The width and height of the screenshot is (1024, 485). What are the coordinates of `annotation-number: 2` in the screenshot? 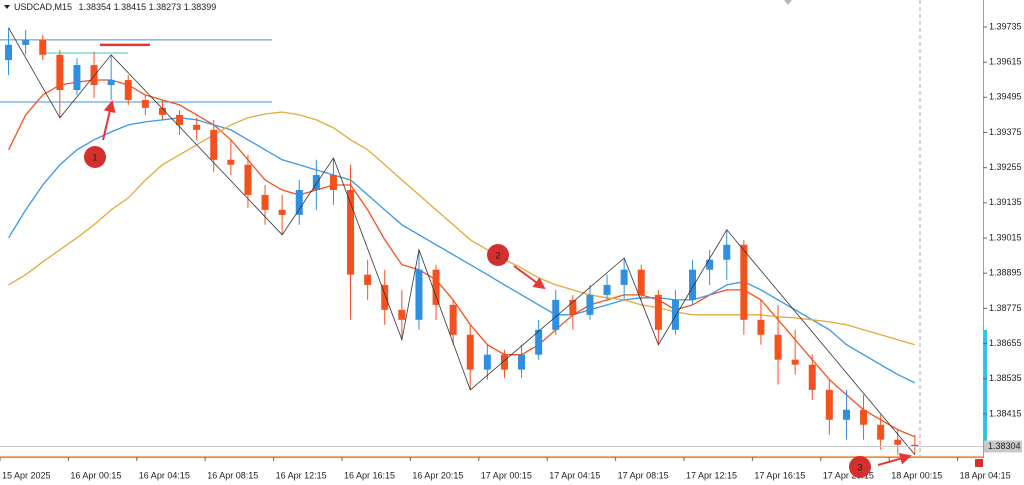 It's located at (497, 255).